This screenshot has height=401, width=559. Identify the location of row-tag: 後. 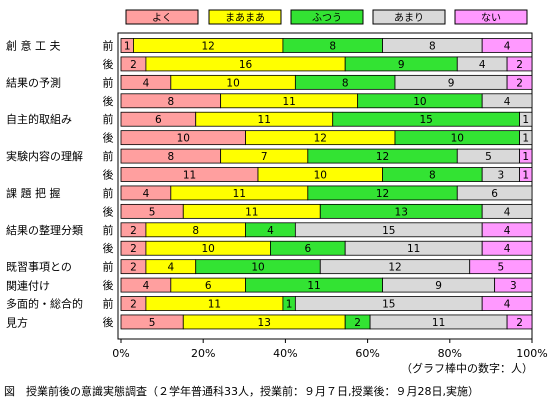
(108, 175).